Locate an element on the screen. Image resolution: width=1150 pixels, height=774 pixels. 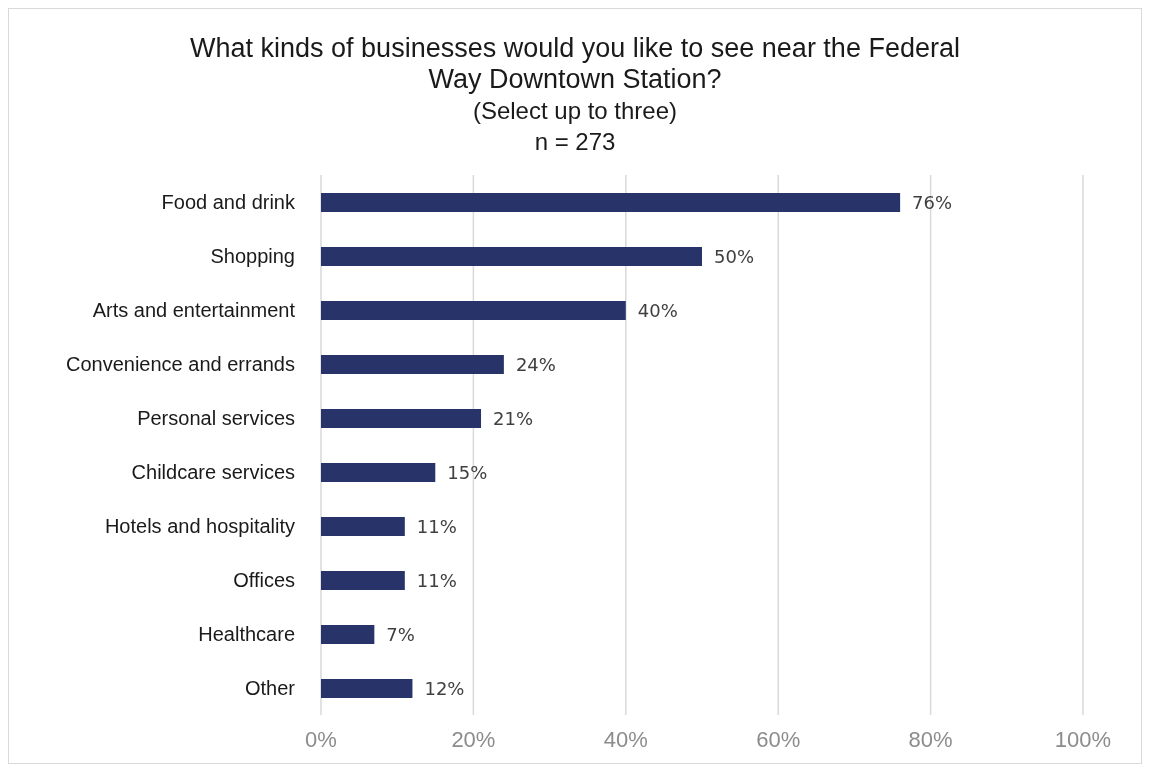
chart-subtitle: (Select up to three) is located at coordinates (575, 111).